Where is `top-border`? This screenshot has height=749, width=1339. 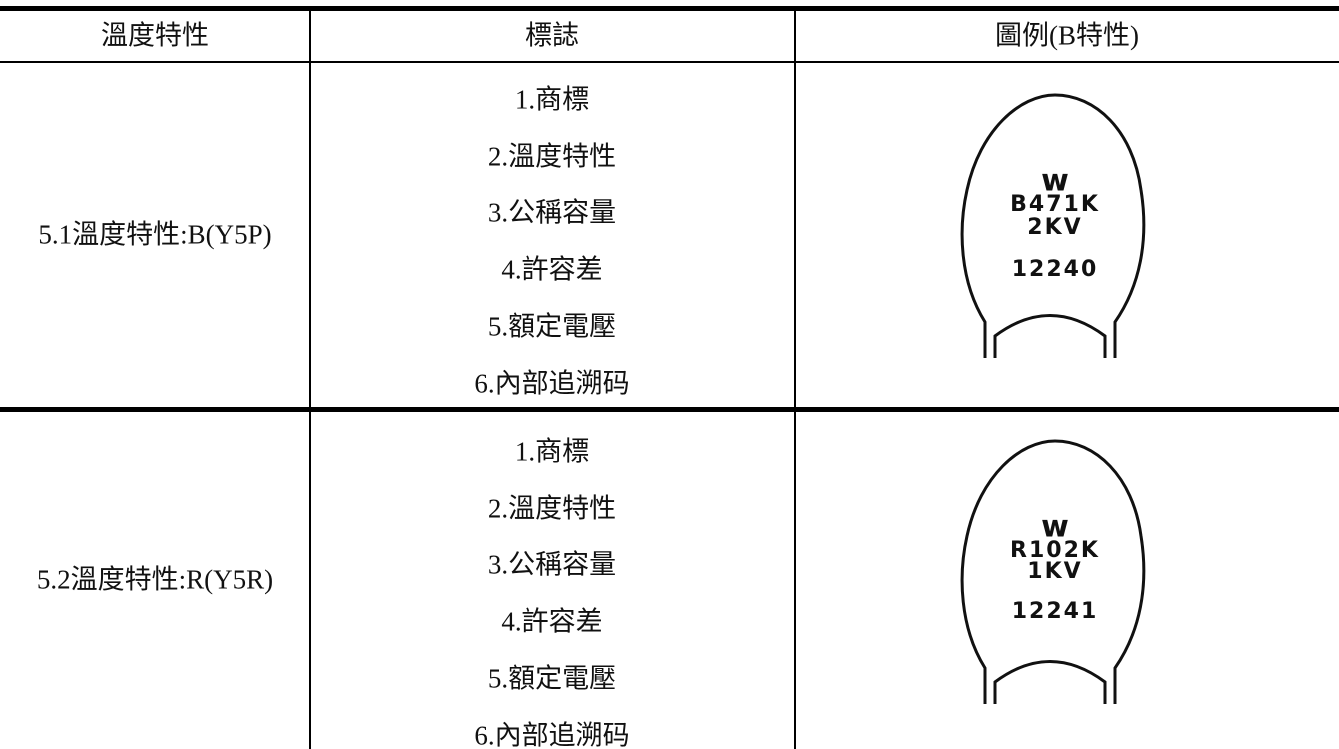
top-border is located at coordinates (669, 8).